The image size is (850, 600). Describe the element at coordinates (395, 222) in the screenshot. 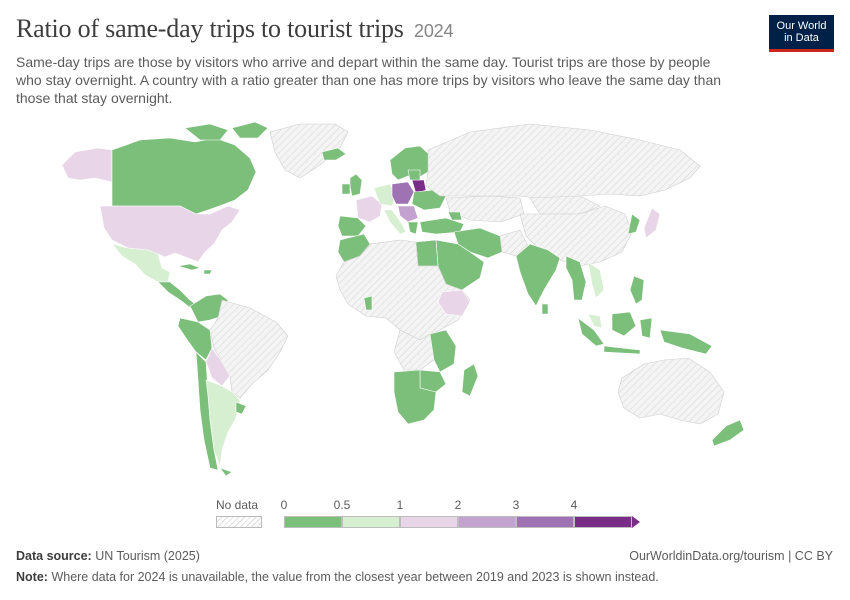

I see `map-italy` at that location.